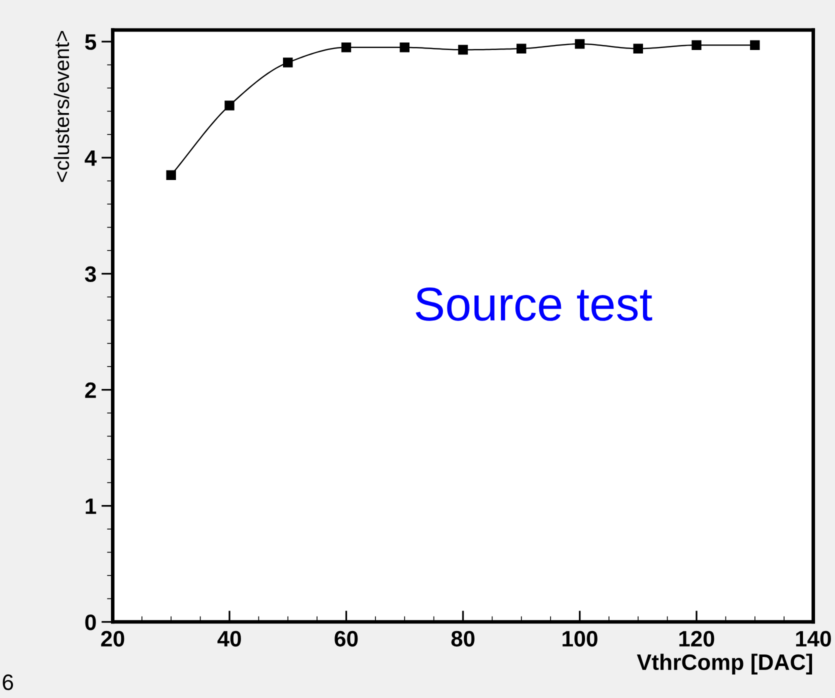  I want to click on y-tick-label: 5, so click(90, 42).